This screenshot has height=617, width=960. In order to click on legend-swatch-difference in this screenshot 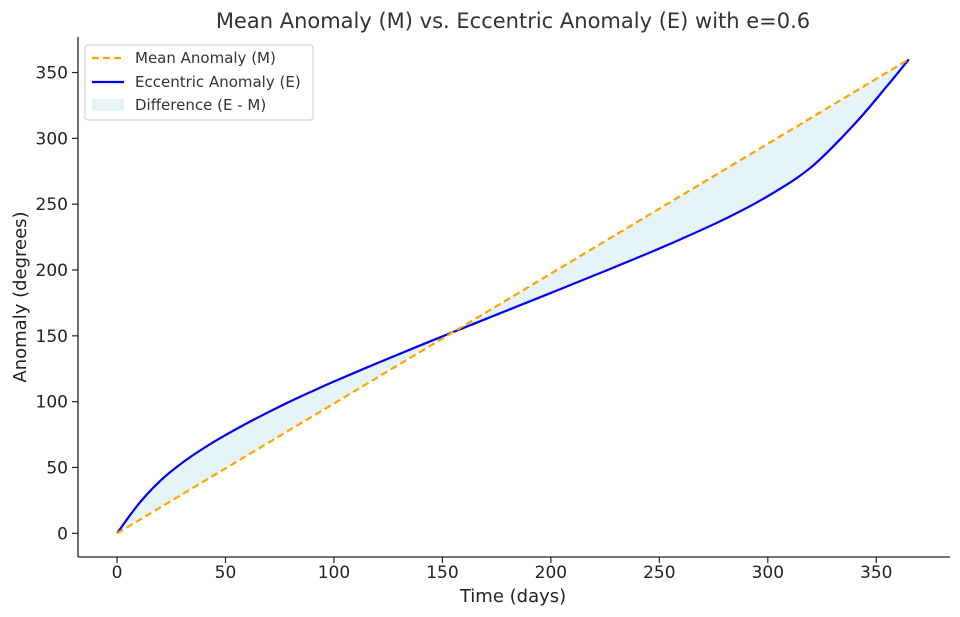, I will do `click(108, 105)`.